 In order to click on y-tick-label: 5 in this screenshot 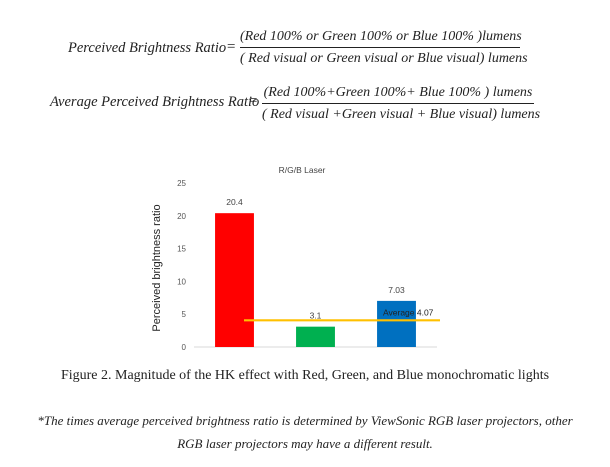, I will do `click(184, 314)`.